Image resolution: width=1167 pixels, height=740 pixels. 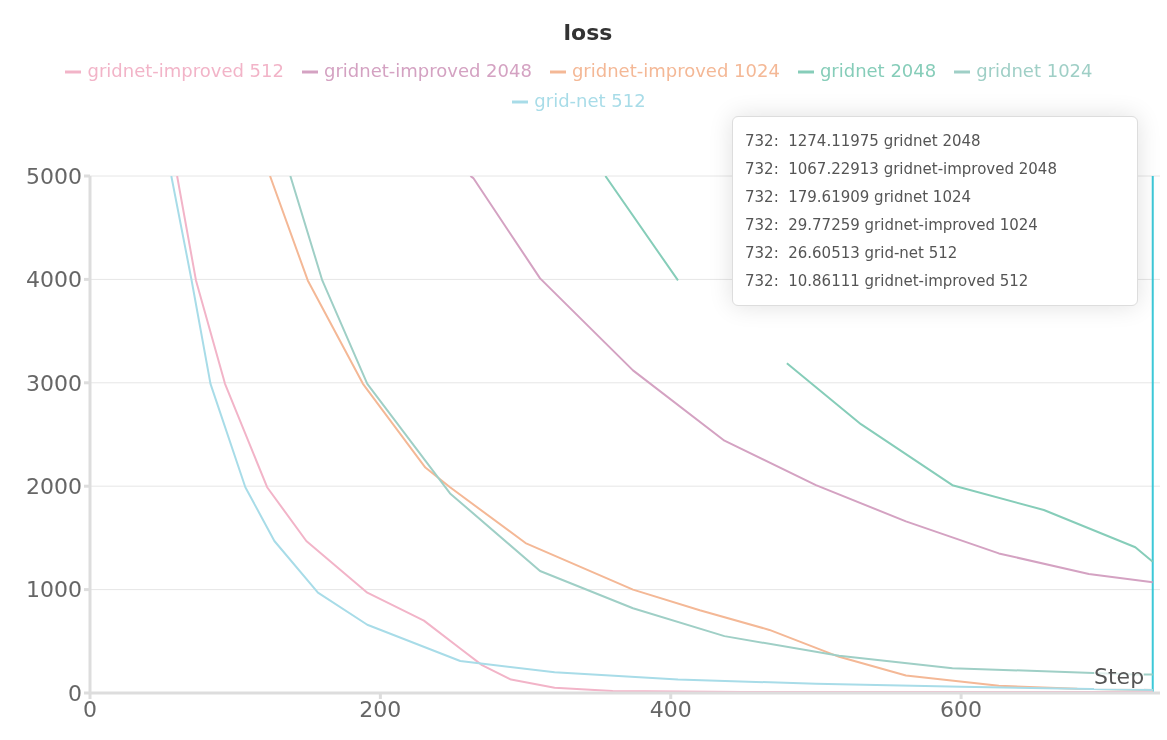 What do you see at coordinates (859, 197) in the screenshot?
I see `annotation: 732: 179.61909 gridnet 1024` at bounding box center [859, 197].